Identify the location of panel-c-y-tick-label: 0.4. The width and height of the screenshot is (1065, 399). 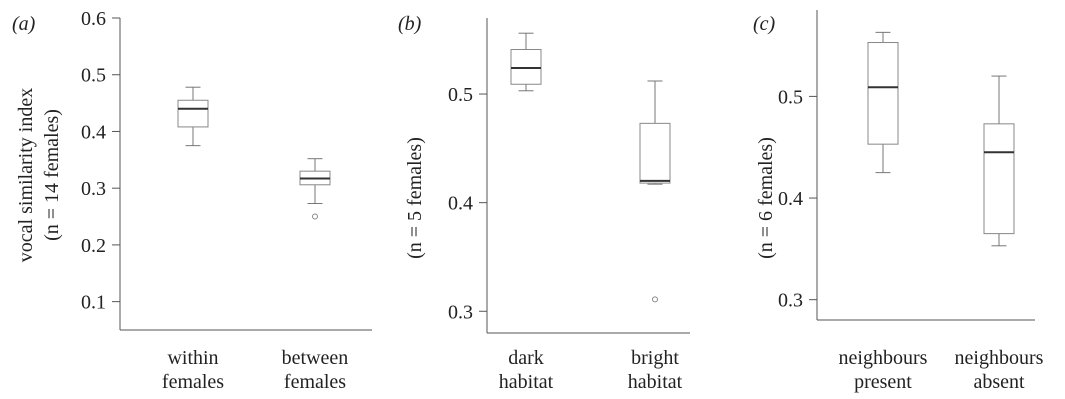
(790, 199).